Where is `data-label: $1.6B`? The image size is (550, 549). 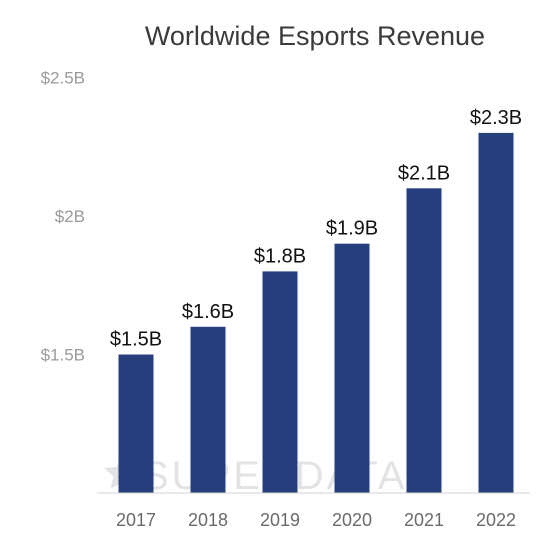
data-label: $1.6B is located at coordinates (208, 312).